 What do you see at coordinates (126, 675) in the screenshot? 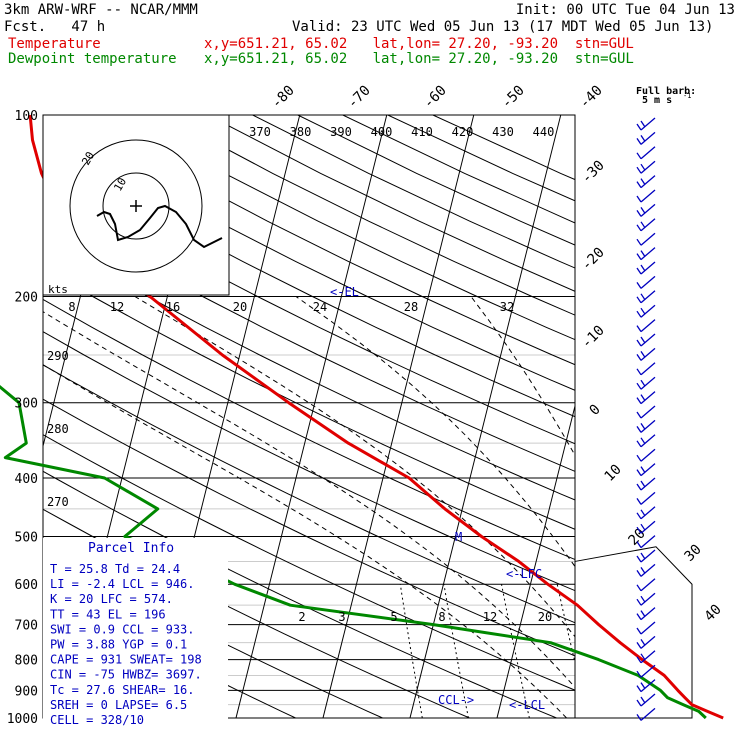
I see `parcel-info-row: CIN = -75 HWBZ= 3697.` at bounding box center [126, 675].